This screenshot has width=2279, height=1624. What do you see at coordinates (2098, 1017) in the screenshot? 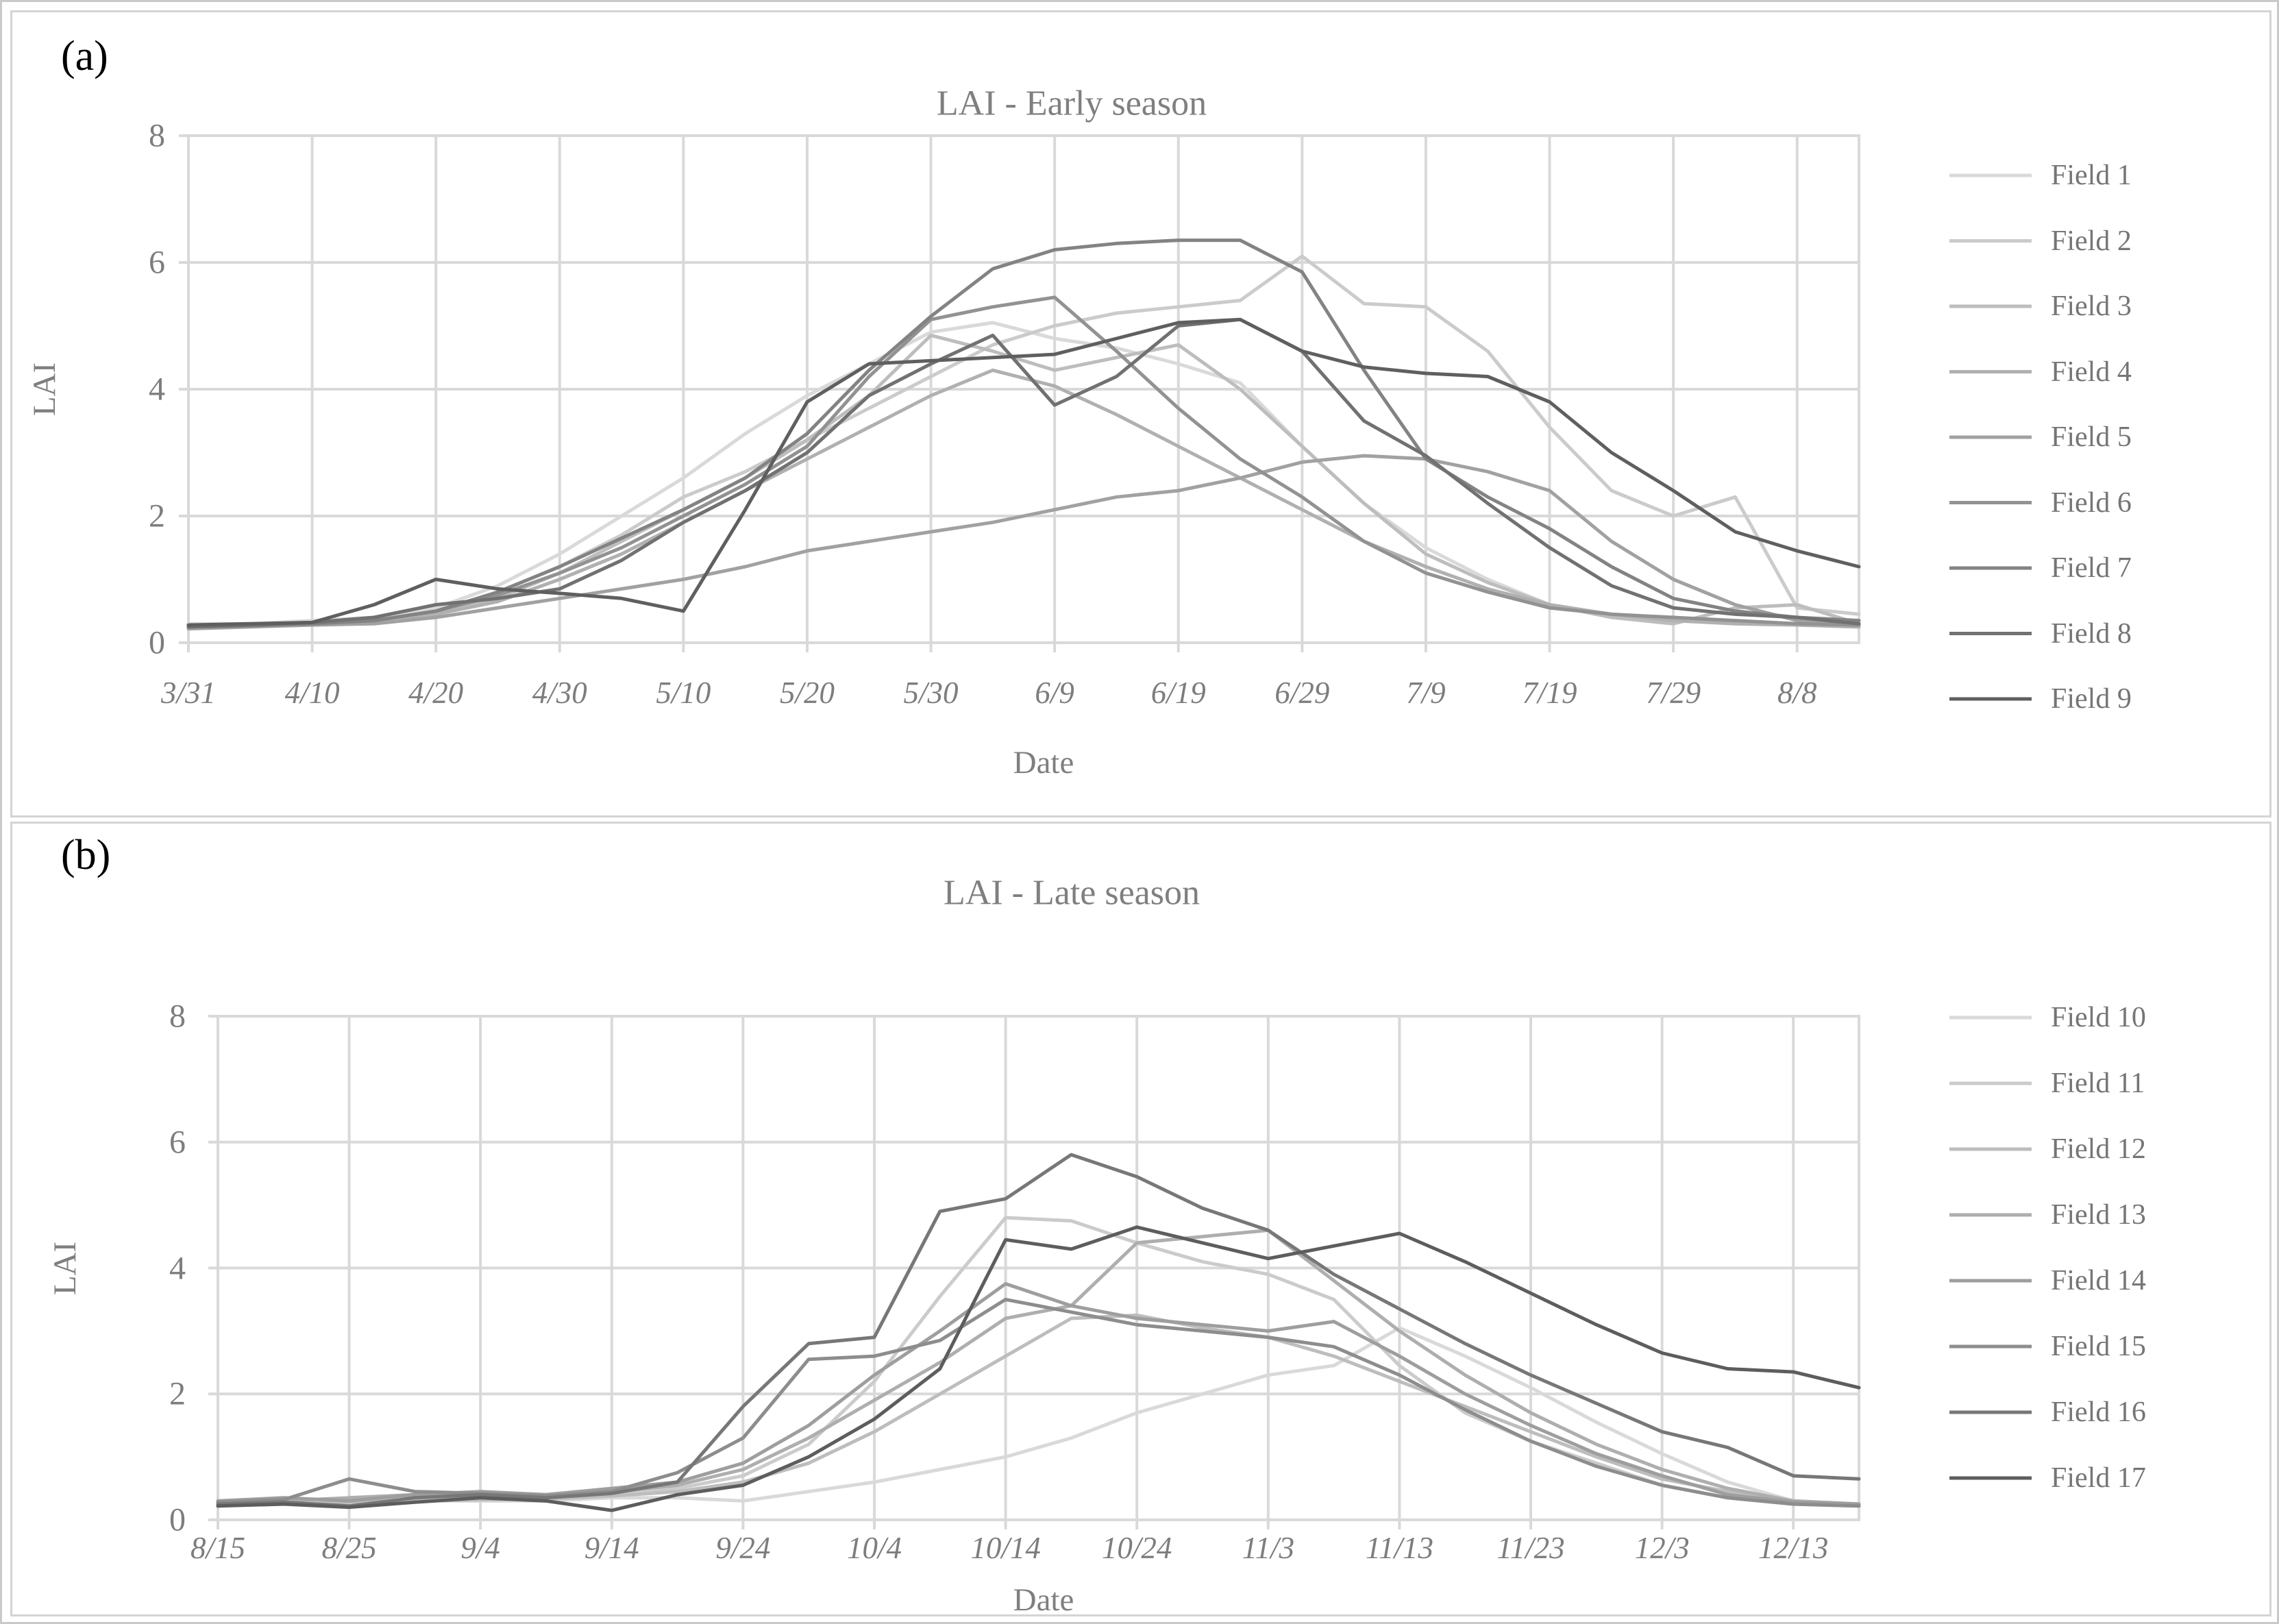
I see `legend-item-label: Field 10` at bounding box center [2098, 1017].